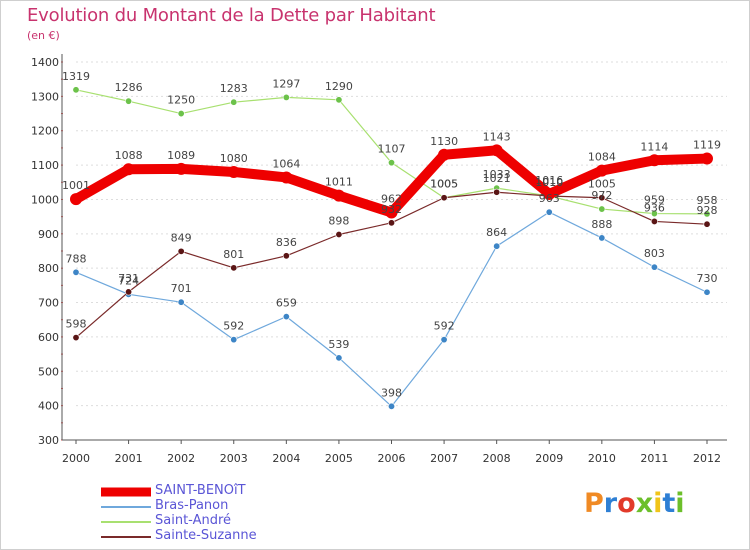  Describe the element at coordinates (392, 149) in the screenshot. I see `data-label: 1107` at that location.